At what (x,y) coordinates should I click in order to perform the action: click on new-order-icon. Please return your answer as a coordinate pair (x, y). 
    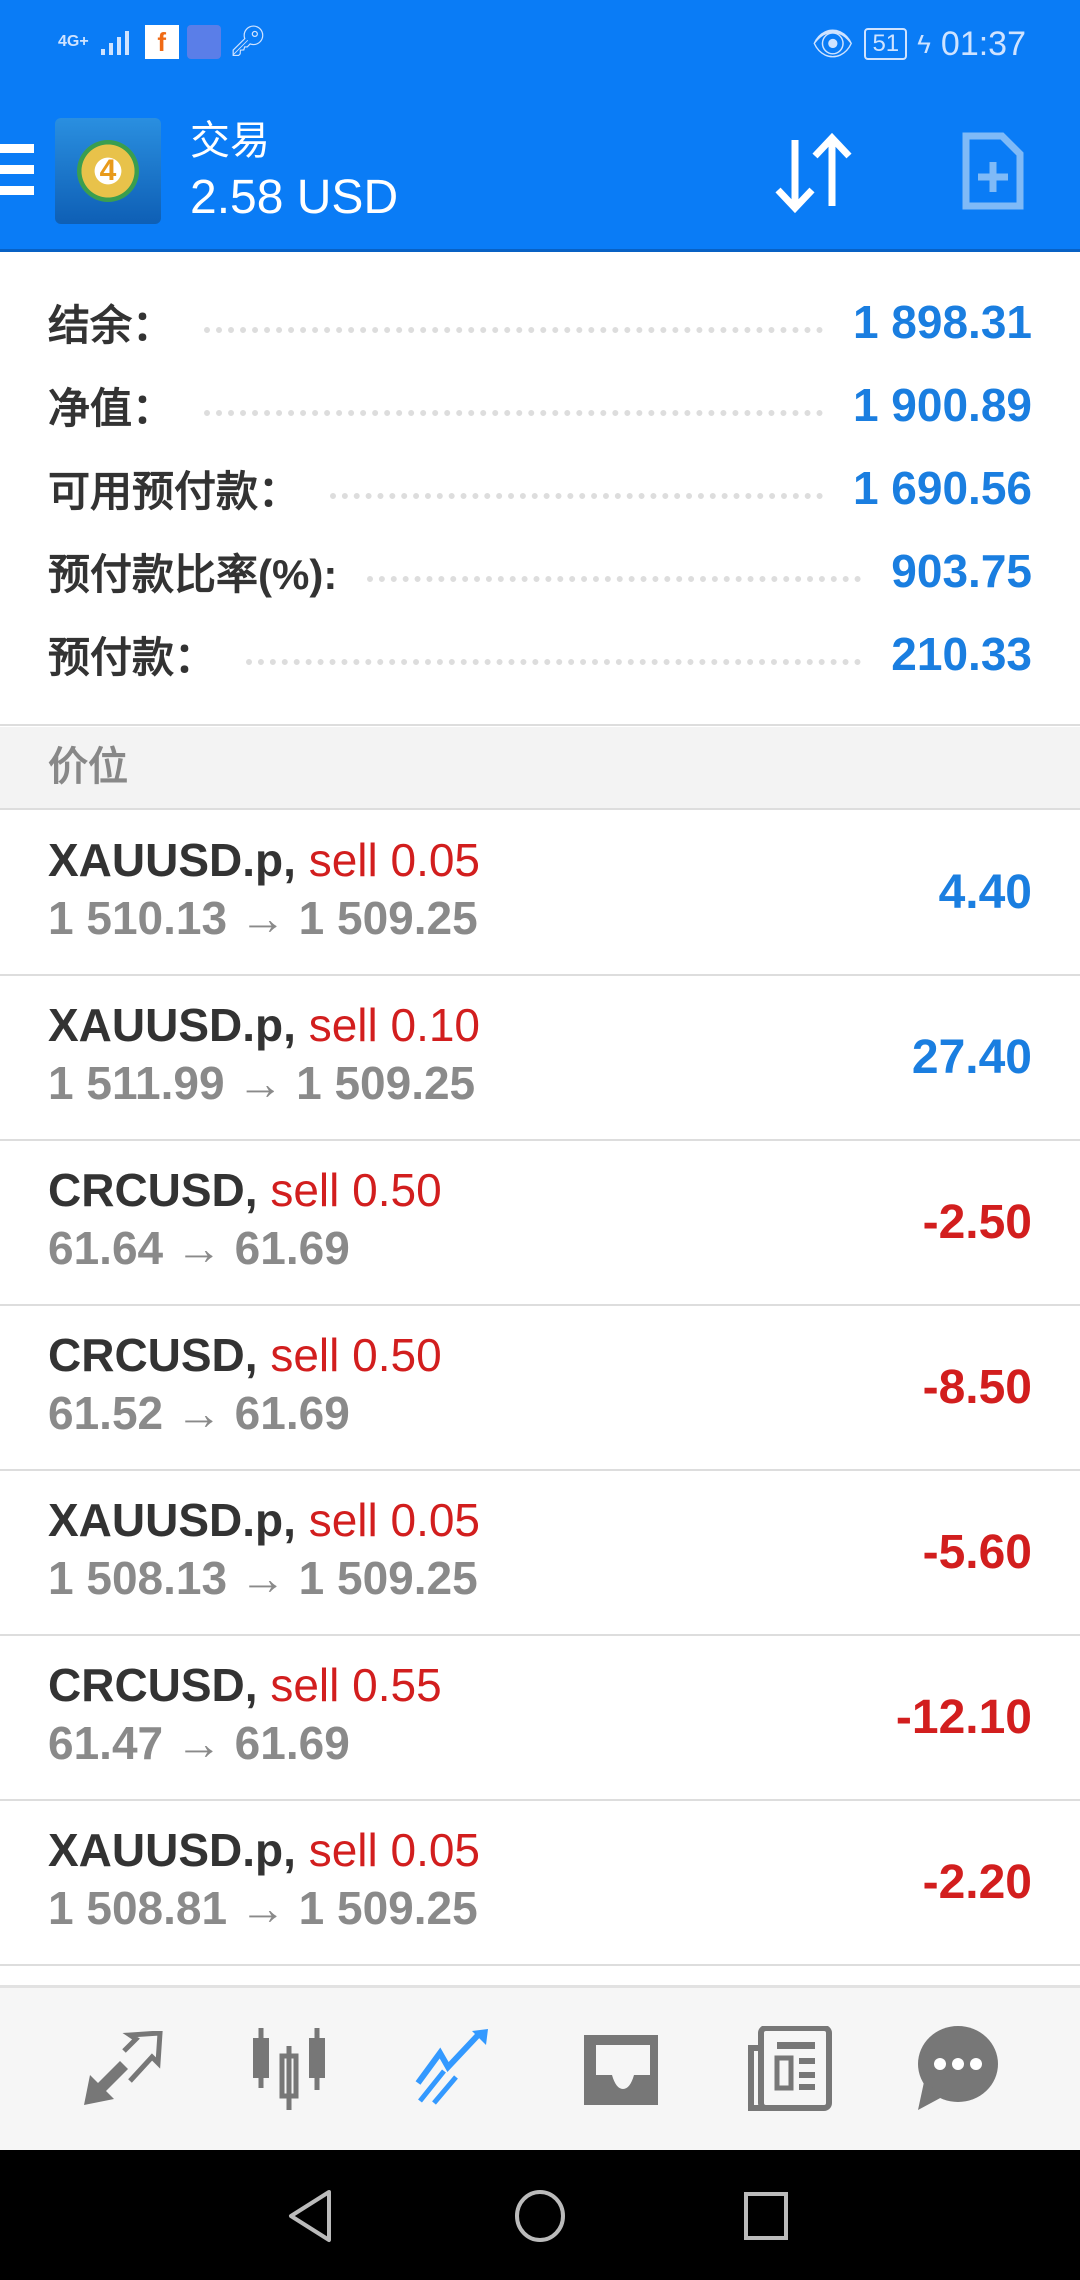
    Looking at the image, I should click on (992, 172).